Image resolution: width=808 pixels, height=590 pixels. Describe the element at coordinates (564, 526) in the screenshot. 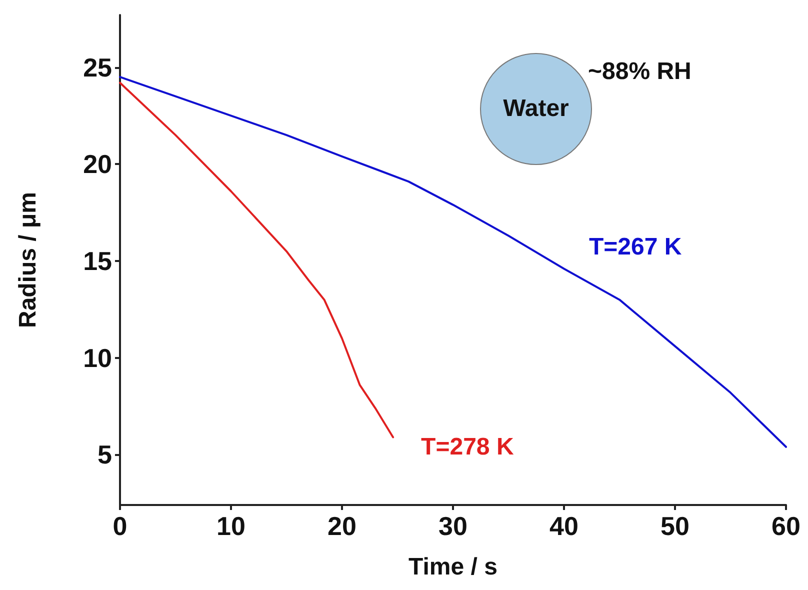

I see `x-tick-label: 40` at that location.